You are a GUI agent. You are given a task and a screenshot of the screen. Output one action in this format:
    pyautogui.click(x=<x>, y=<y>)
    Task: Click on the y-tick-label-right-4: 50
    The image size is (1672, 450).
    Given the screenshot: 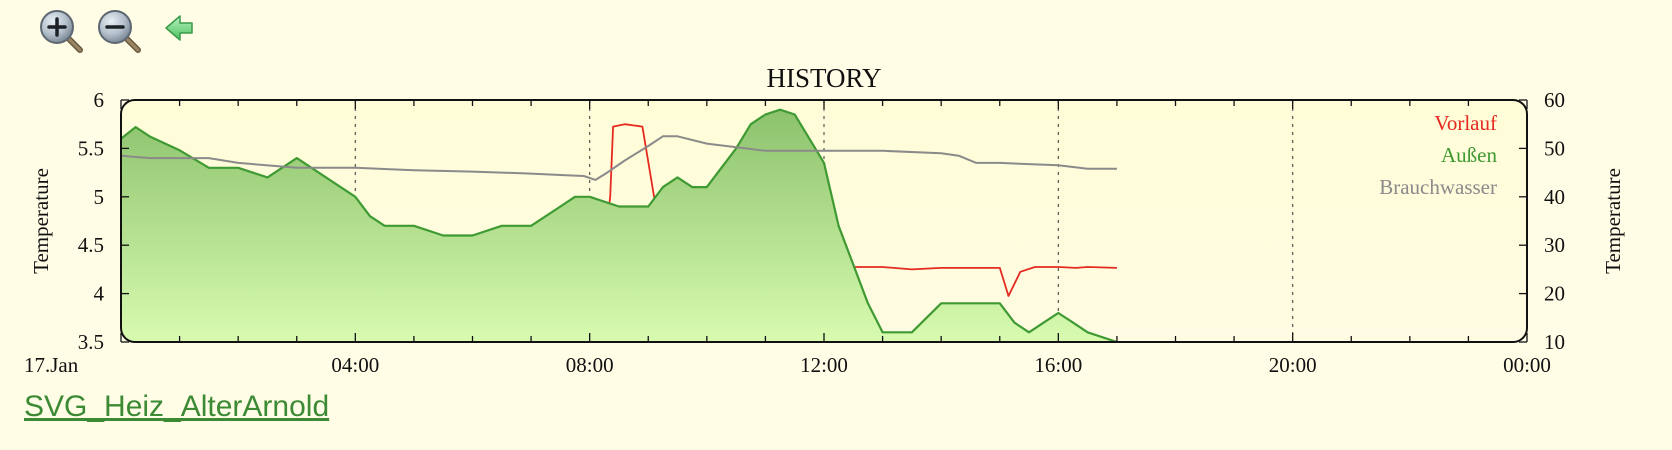 What is the action you would take?
    pyautogui.click(x=1554, y=148)
    